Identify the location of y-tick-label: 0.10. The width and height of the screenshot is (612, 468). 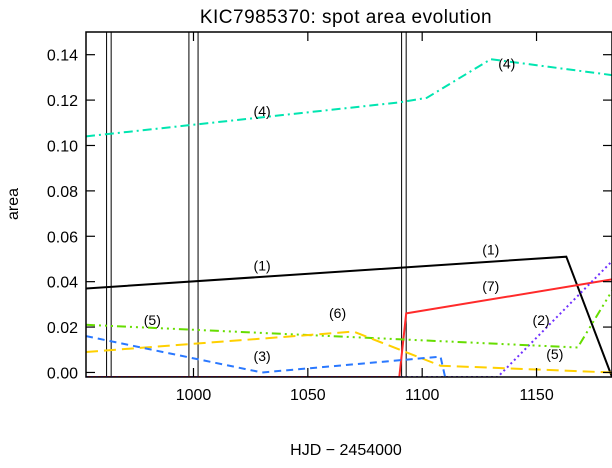
(62, 146).